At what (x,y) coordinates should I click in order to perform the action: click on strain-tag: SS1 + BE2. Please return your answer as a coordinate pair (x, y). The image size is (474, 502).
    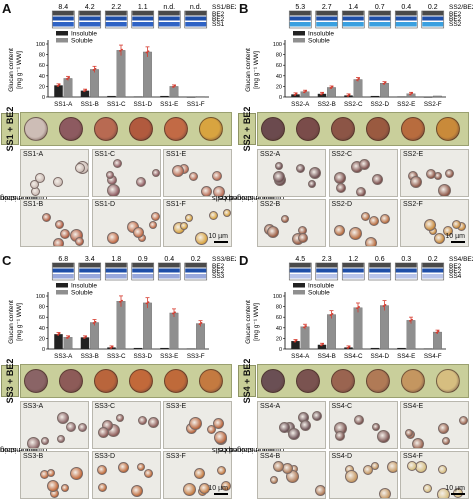
    Looking at the image, I should click on (10, 129).